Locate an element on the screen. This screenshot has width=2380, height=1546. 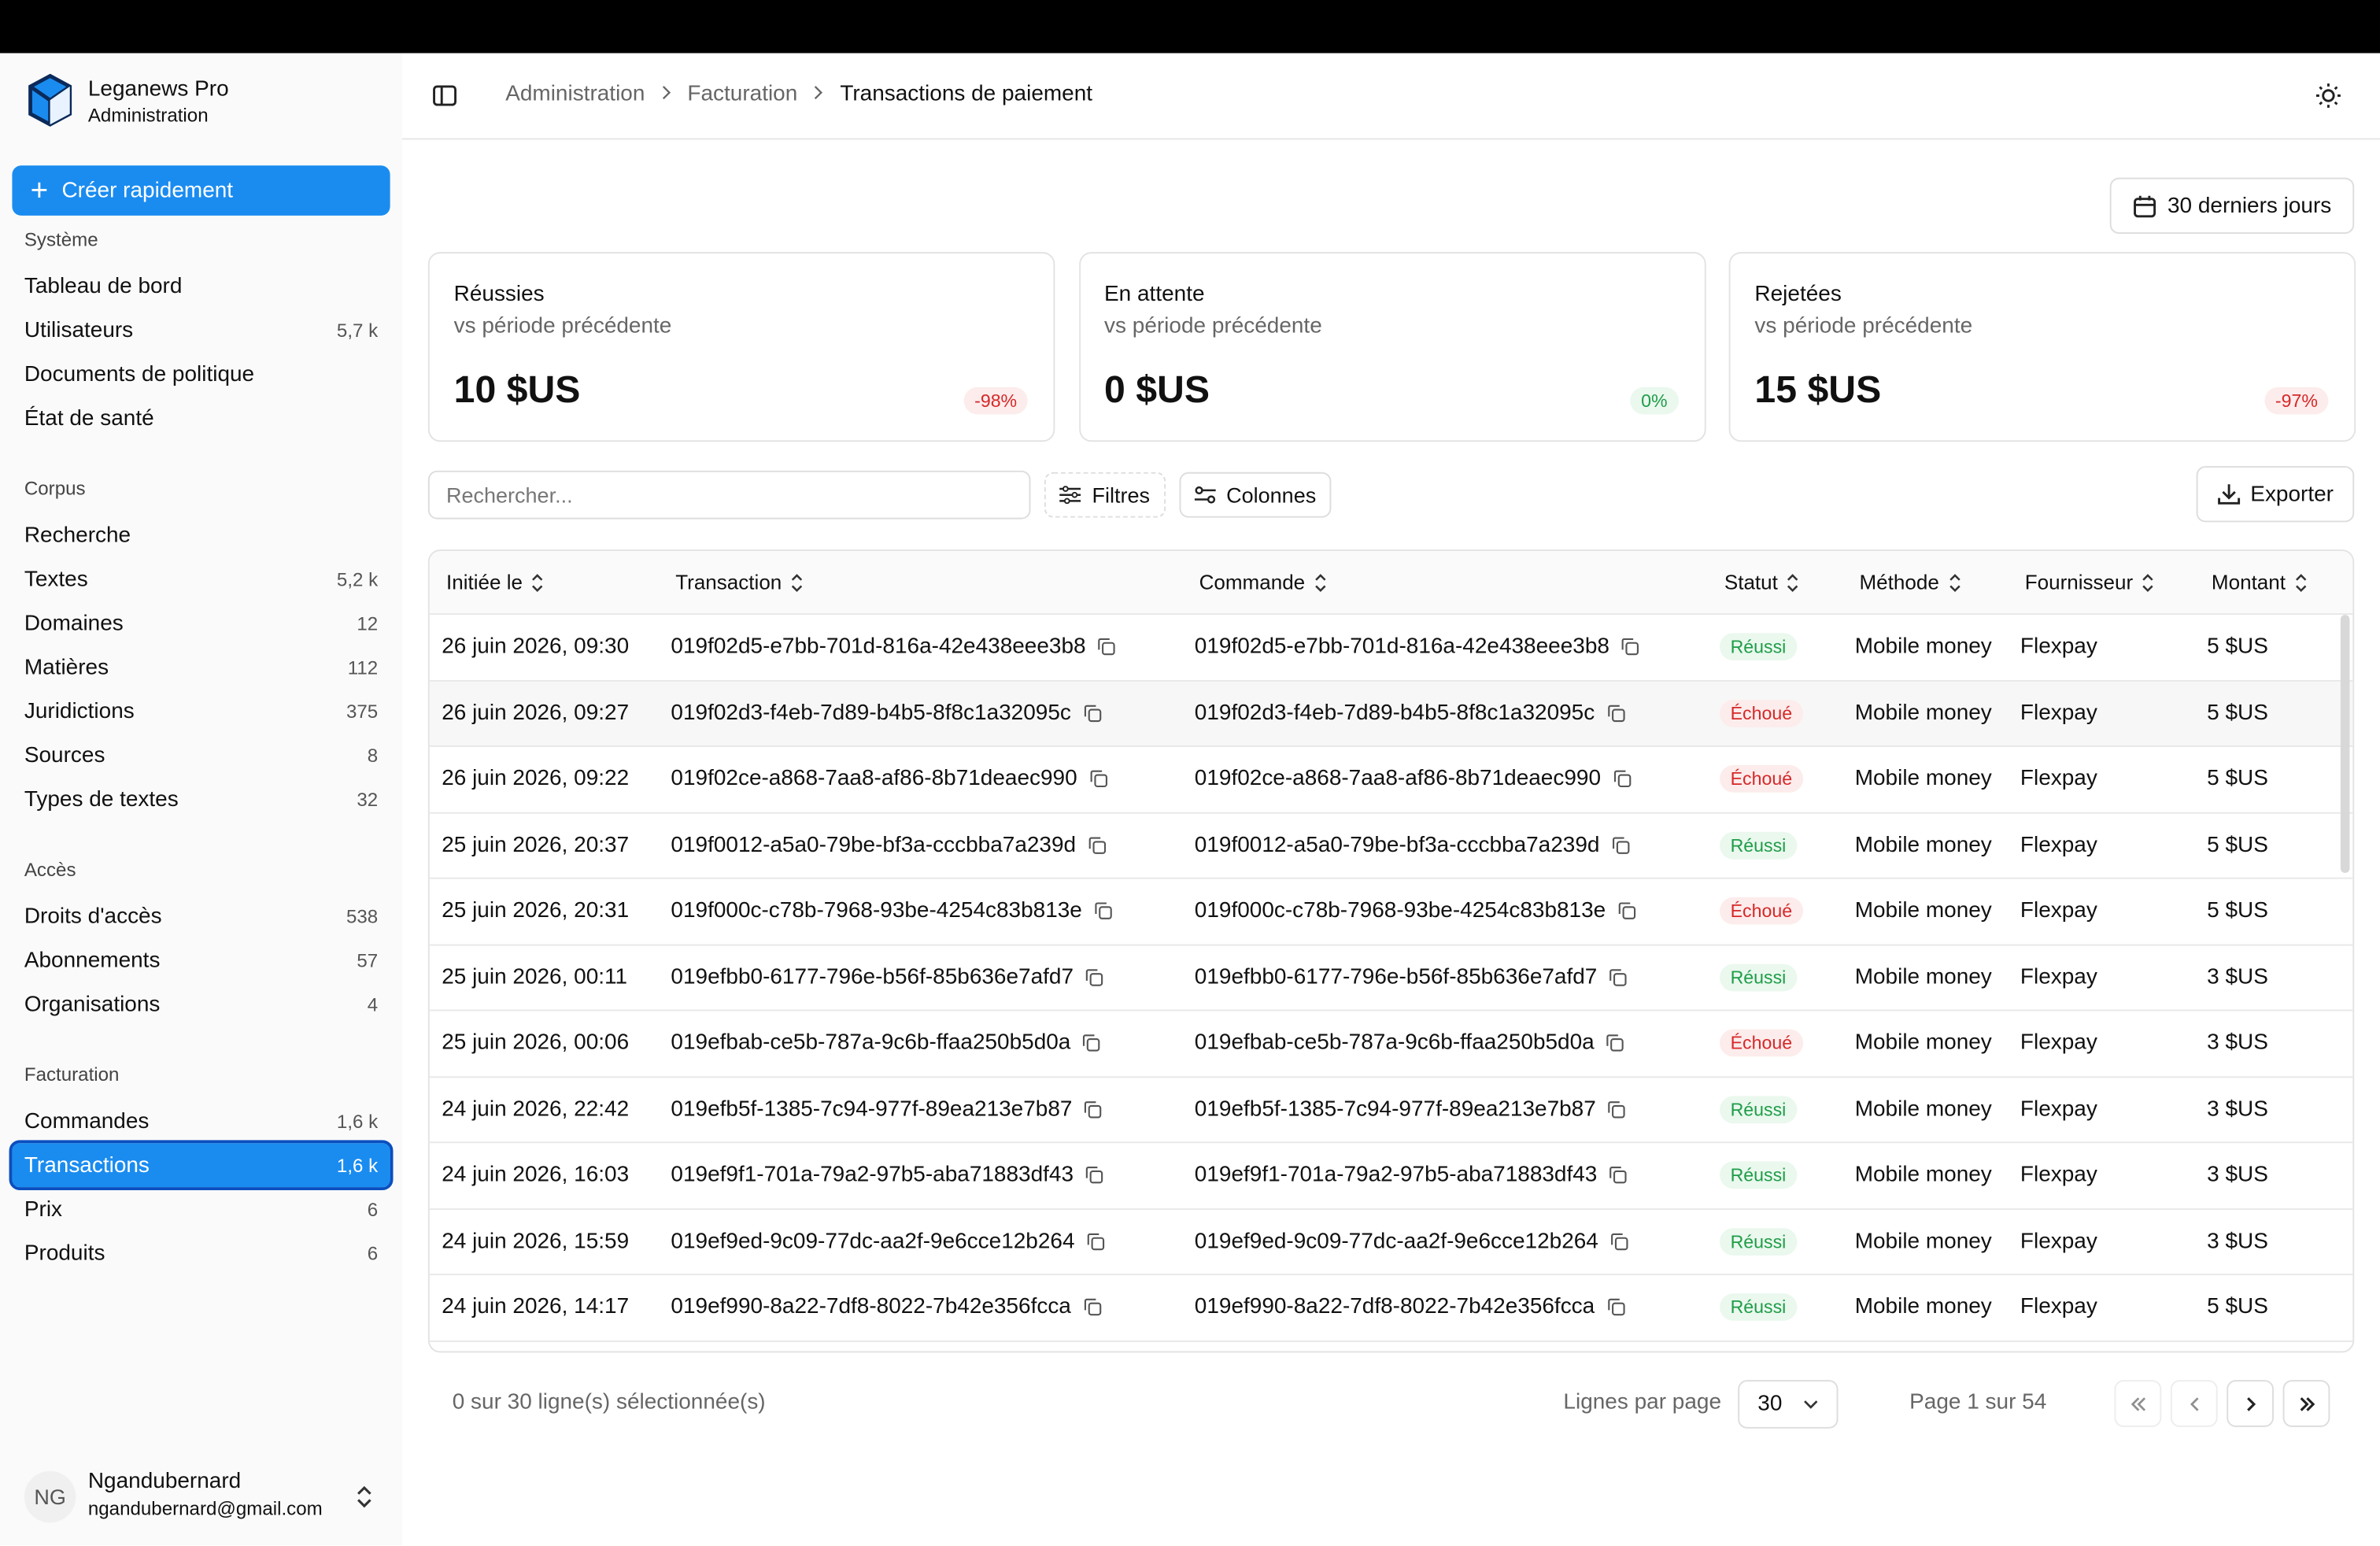
nav-item: Utilisateurs 5,7 k is located at coordinates (201, 330).